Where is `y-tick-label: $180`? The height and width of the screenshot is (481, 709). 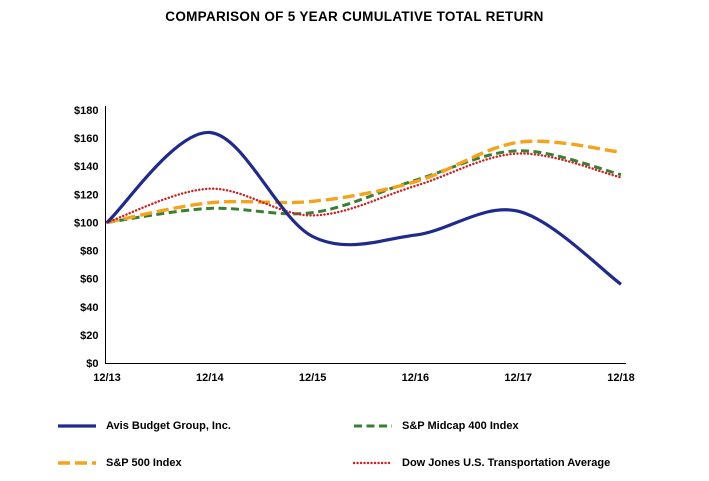
y-tick-label: $180 is located at coordinates (86, 111).